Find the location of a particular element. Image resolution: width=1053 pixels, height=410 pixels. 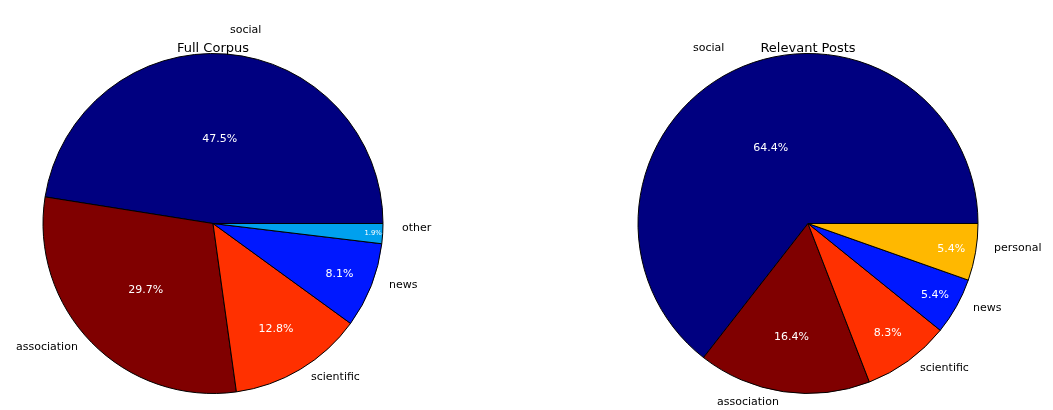

chart-title: Relevant Posts is located at coordinates (808, 47).